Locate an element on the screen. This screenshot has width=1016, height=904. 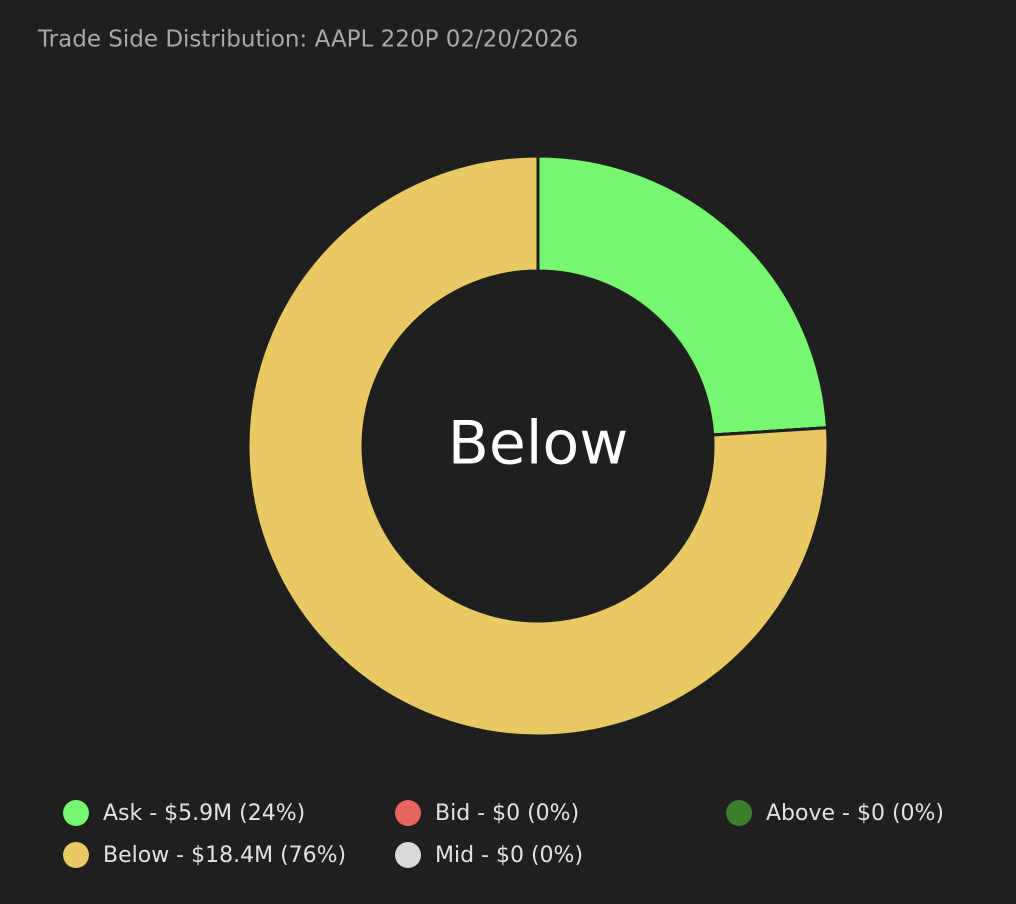
legend-label: Above - $0 (0%) is located at coordinates (855, 813).